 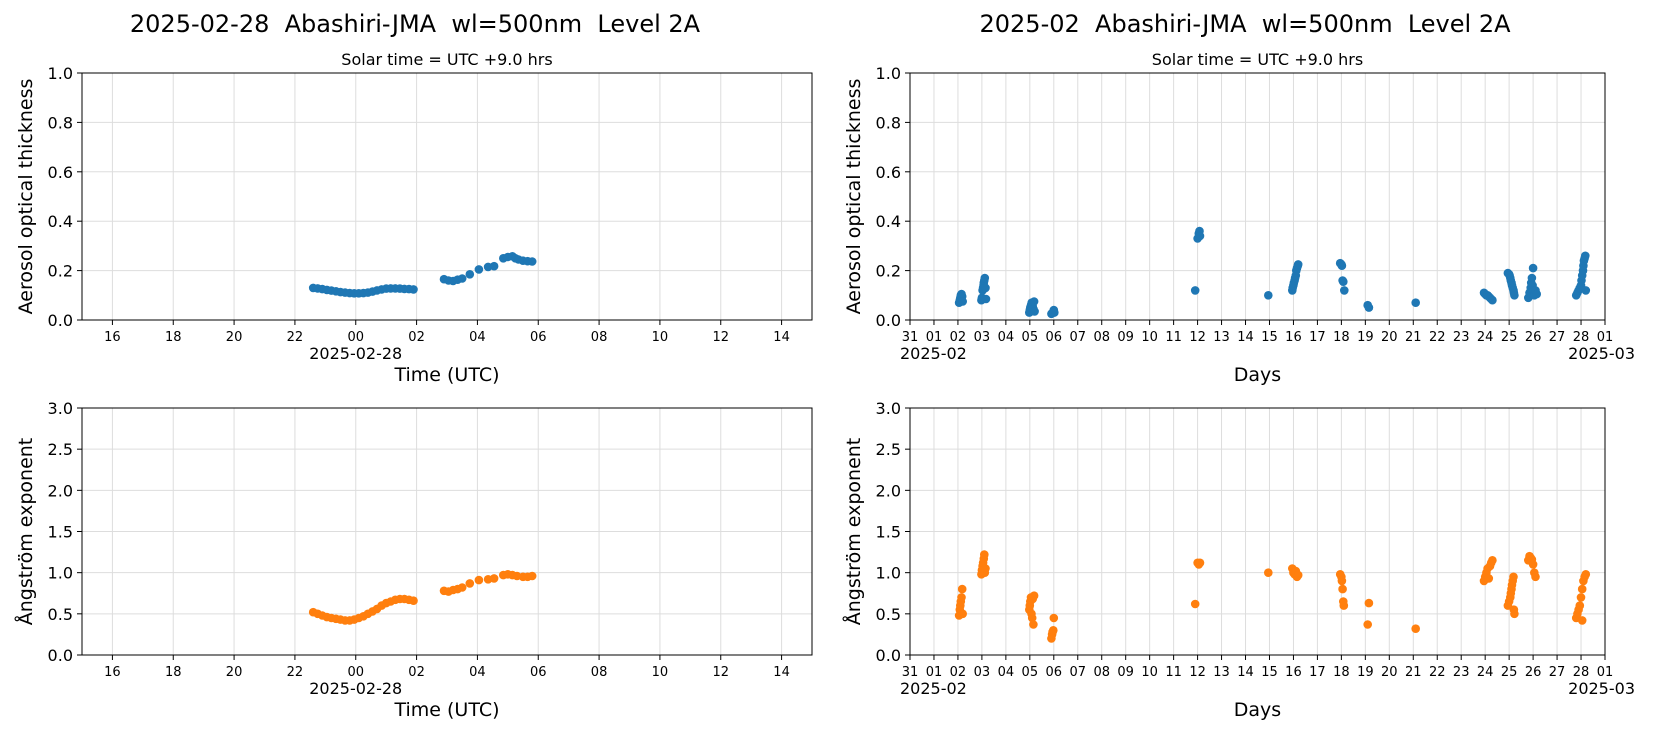 What do you see at coordinates (60, 490) in the screenshot?
I see `y-tick-label: 2.0` at bounding box center [60, 490].